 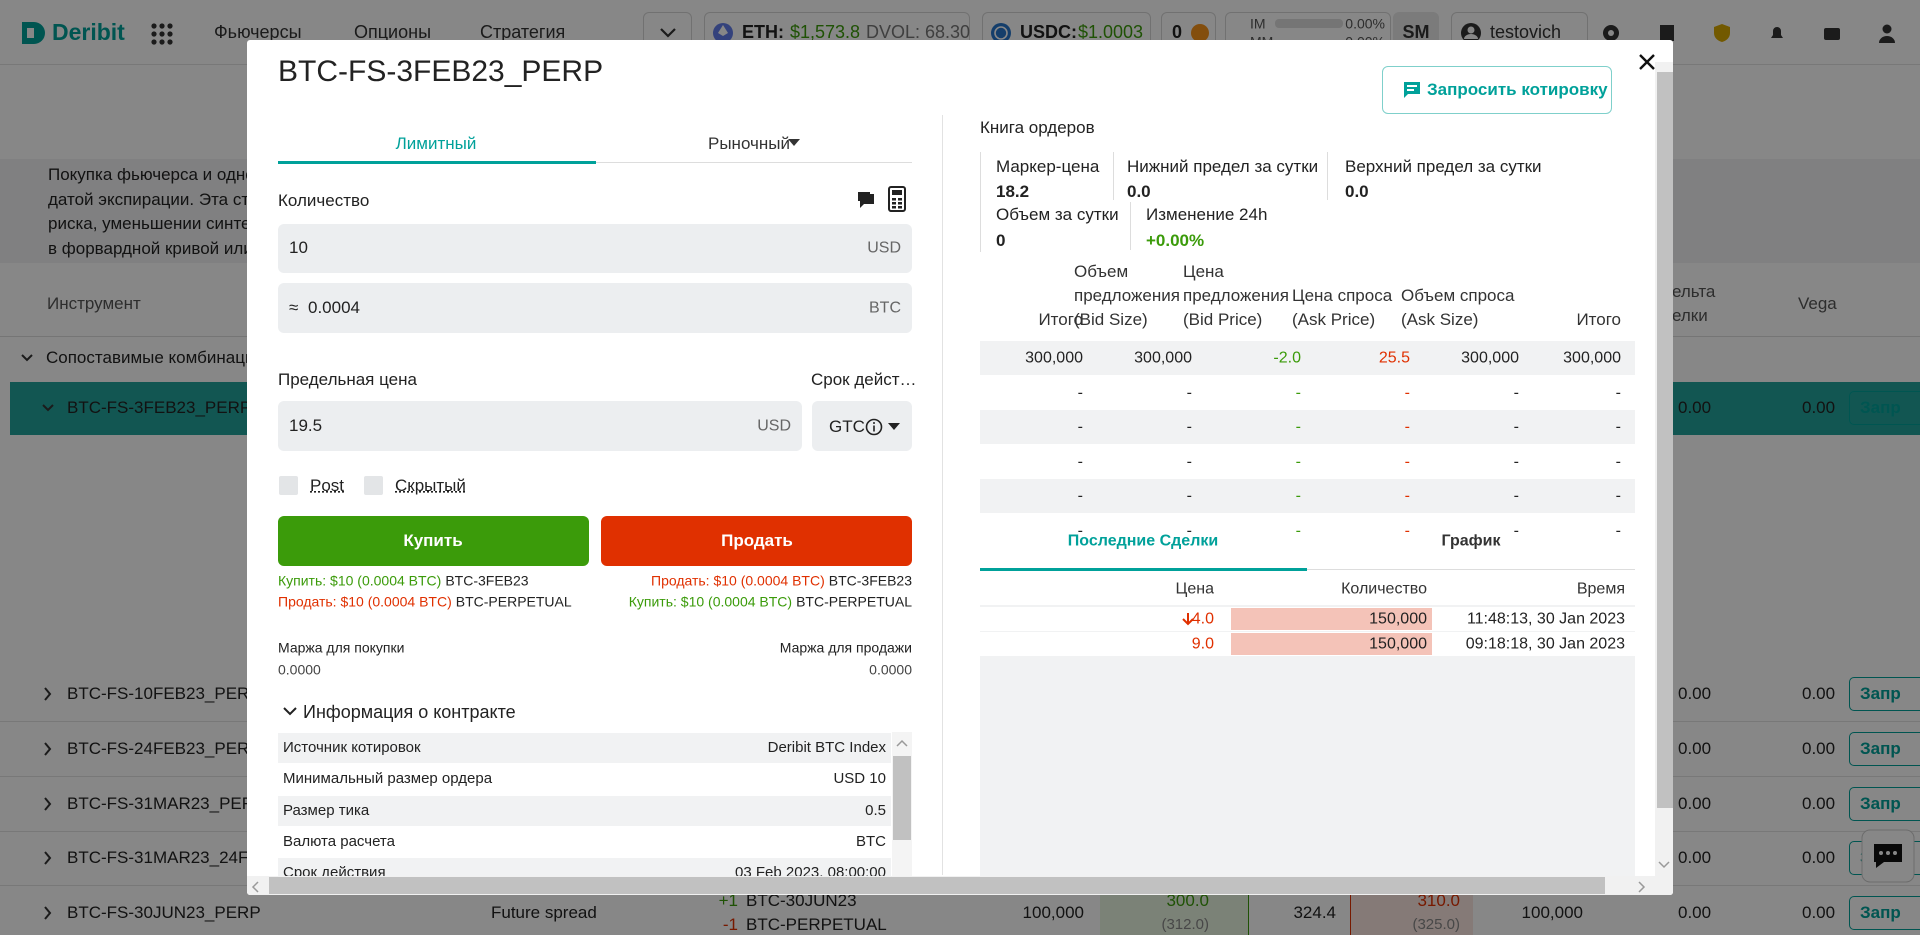 What do you see at coordinates (153, 199) in the screenshot?
I see `description-line: датой экспирации. Эта стр` at bounding box center [153, 199].